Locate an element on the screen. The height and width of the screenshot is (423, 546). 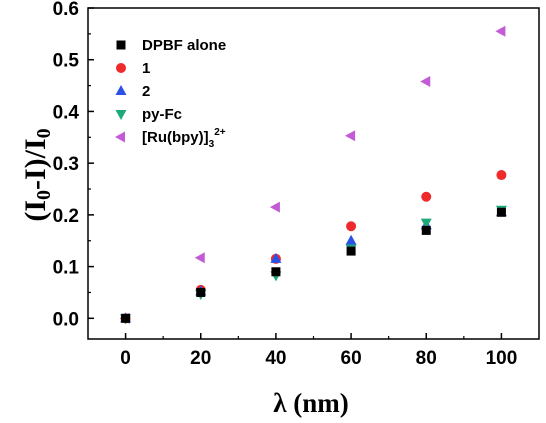
legend-label-0: DPBF alone is located at coordinates (184, 45).